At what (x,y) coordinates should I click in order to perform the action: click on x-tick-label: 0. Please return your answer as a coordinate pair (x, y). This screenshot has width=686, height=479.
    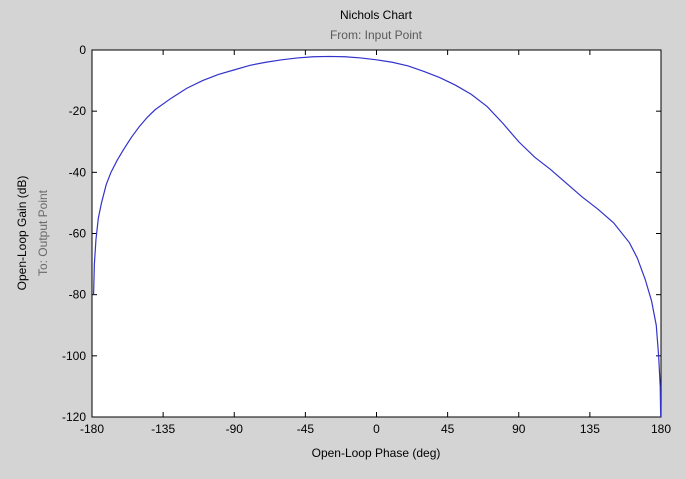
    Looking at the image, I should click on (376, 429).